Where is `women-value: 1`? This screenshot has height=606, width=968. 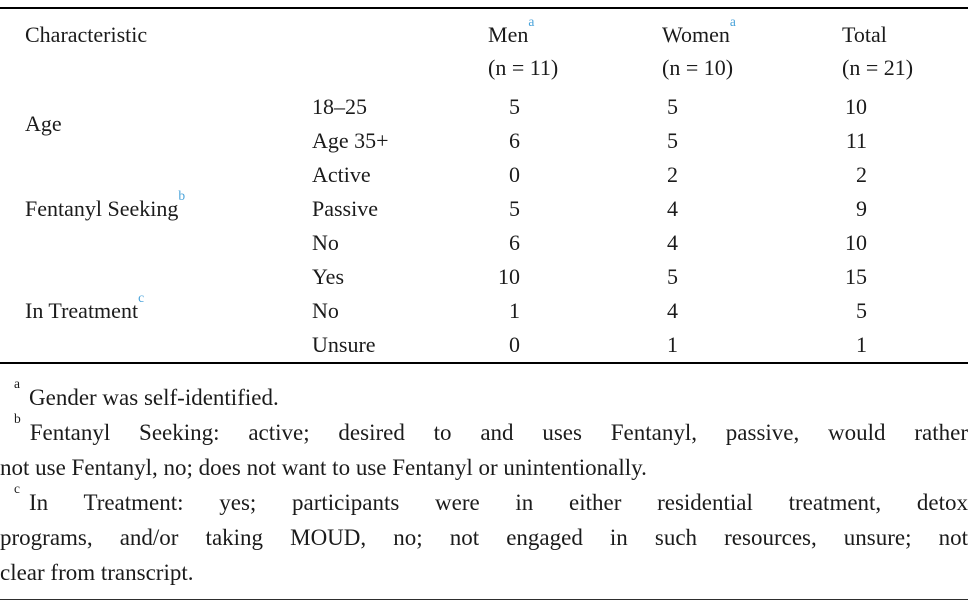
women-value: 1 is located at coordinates (673, 344).